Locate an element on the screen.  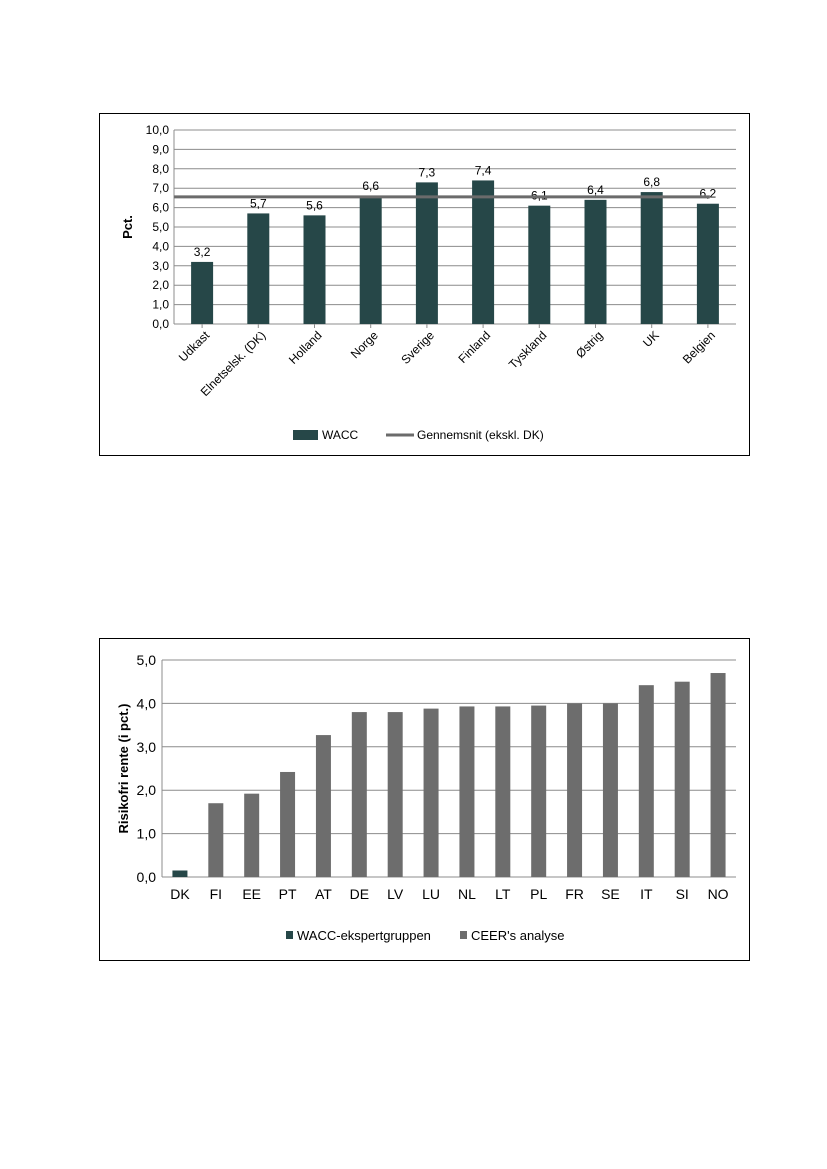
y-tick-label: 6,0 is located at coordinates (160, 208).